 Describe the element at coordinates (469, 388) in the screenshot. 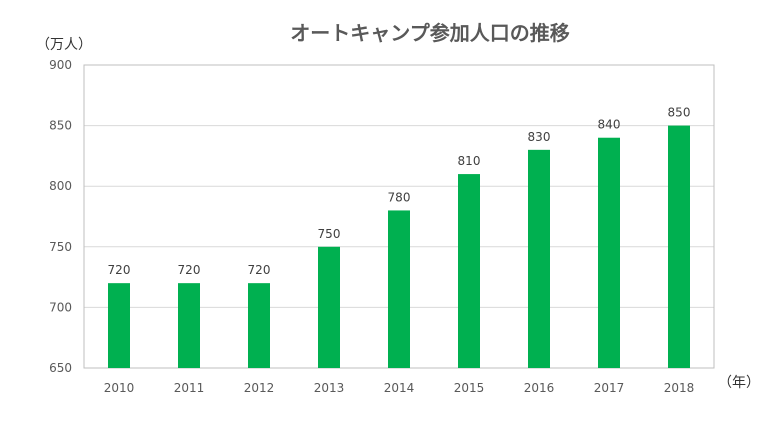

I see `x-tick-label: 2015` at that location.